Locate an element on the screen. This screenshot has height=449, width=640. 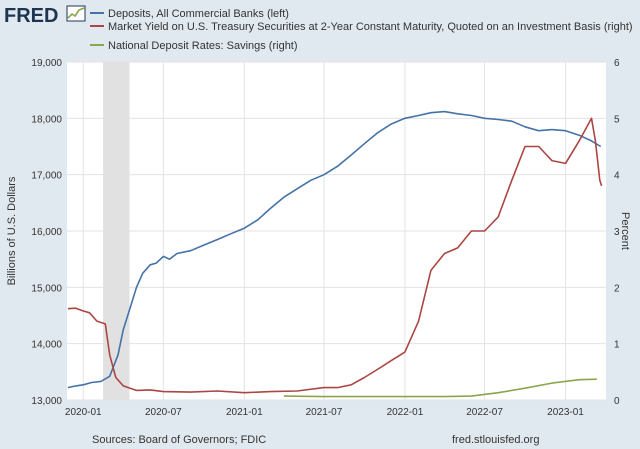
right-axis-title: Percent is located at coordinates (625, 231).